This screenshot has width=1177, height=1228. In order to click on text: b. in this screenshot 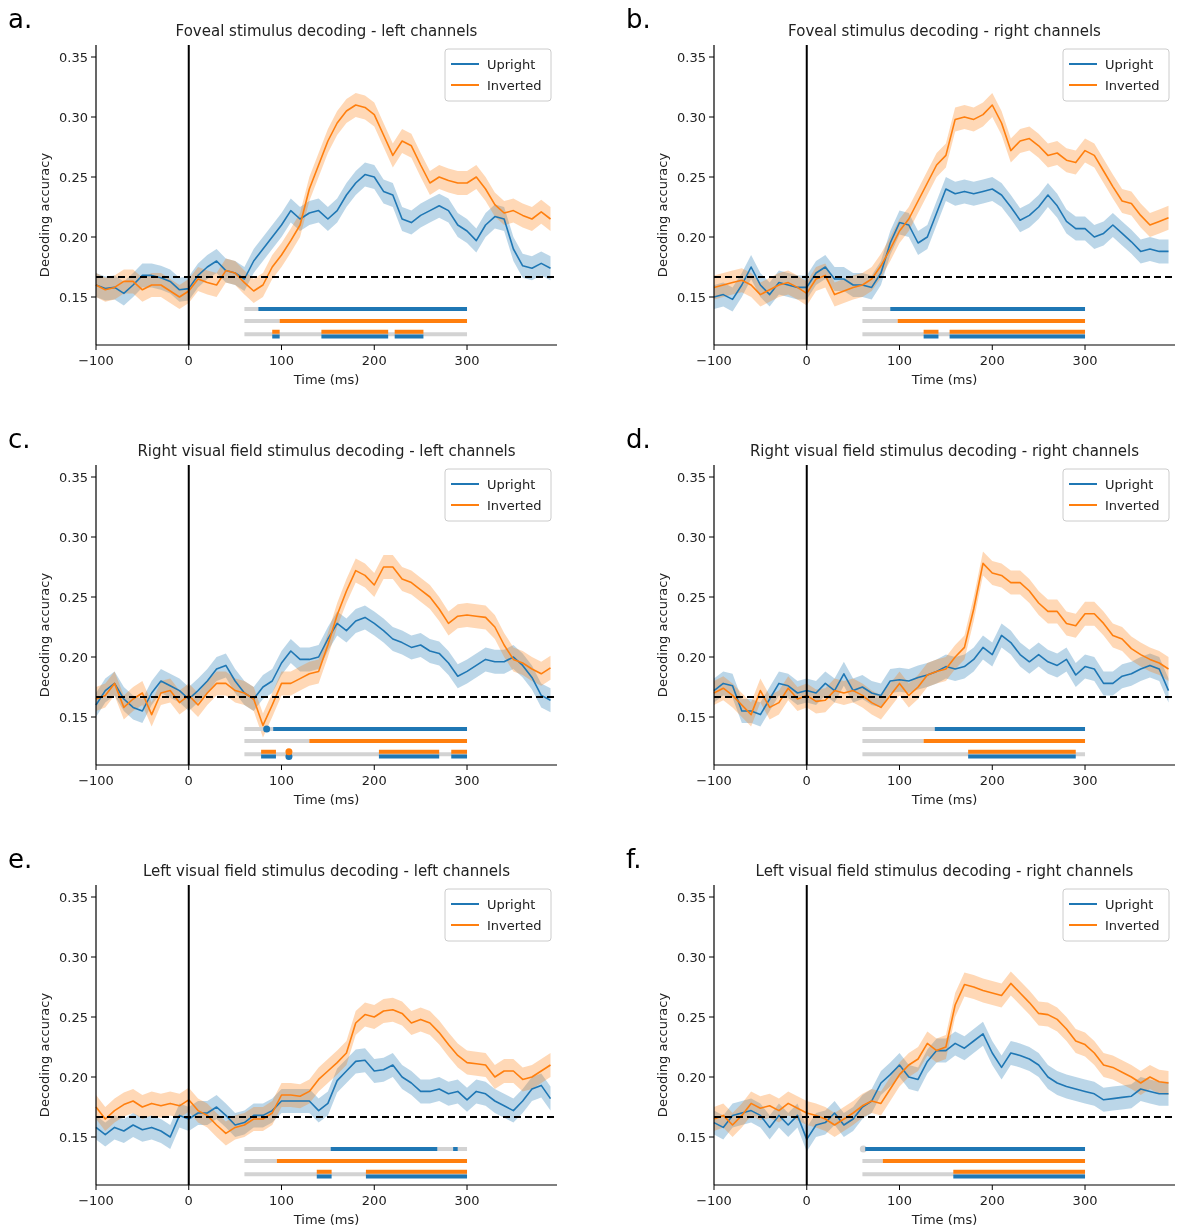, I will do `click(638, 19)`.